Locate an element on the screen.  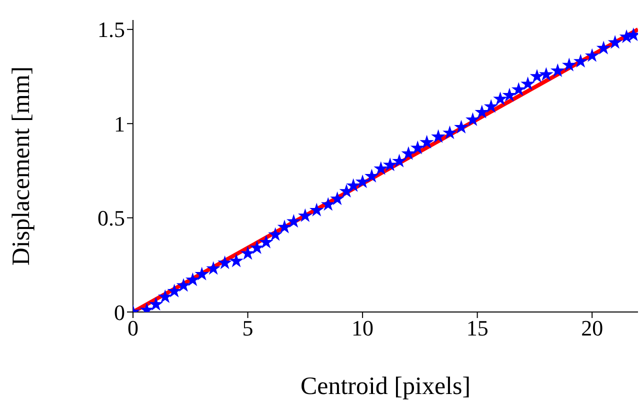
y-tick-label: 1.5 is located at coordinates (111, 29).